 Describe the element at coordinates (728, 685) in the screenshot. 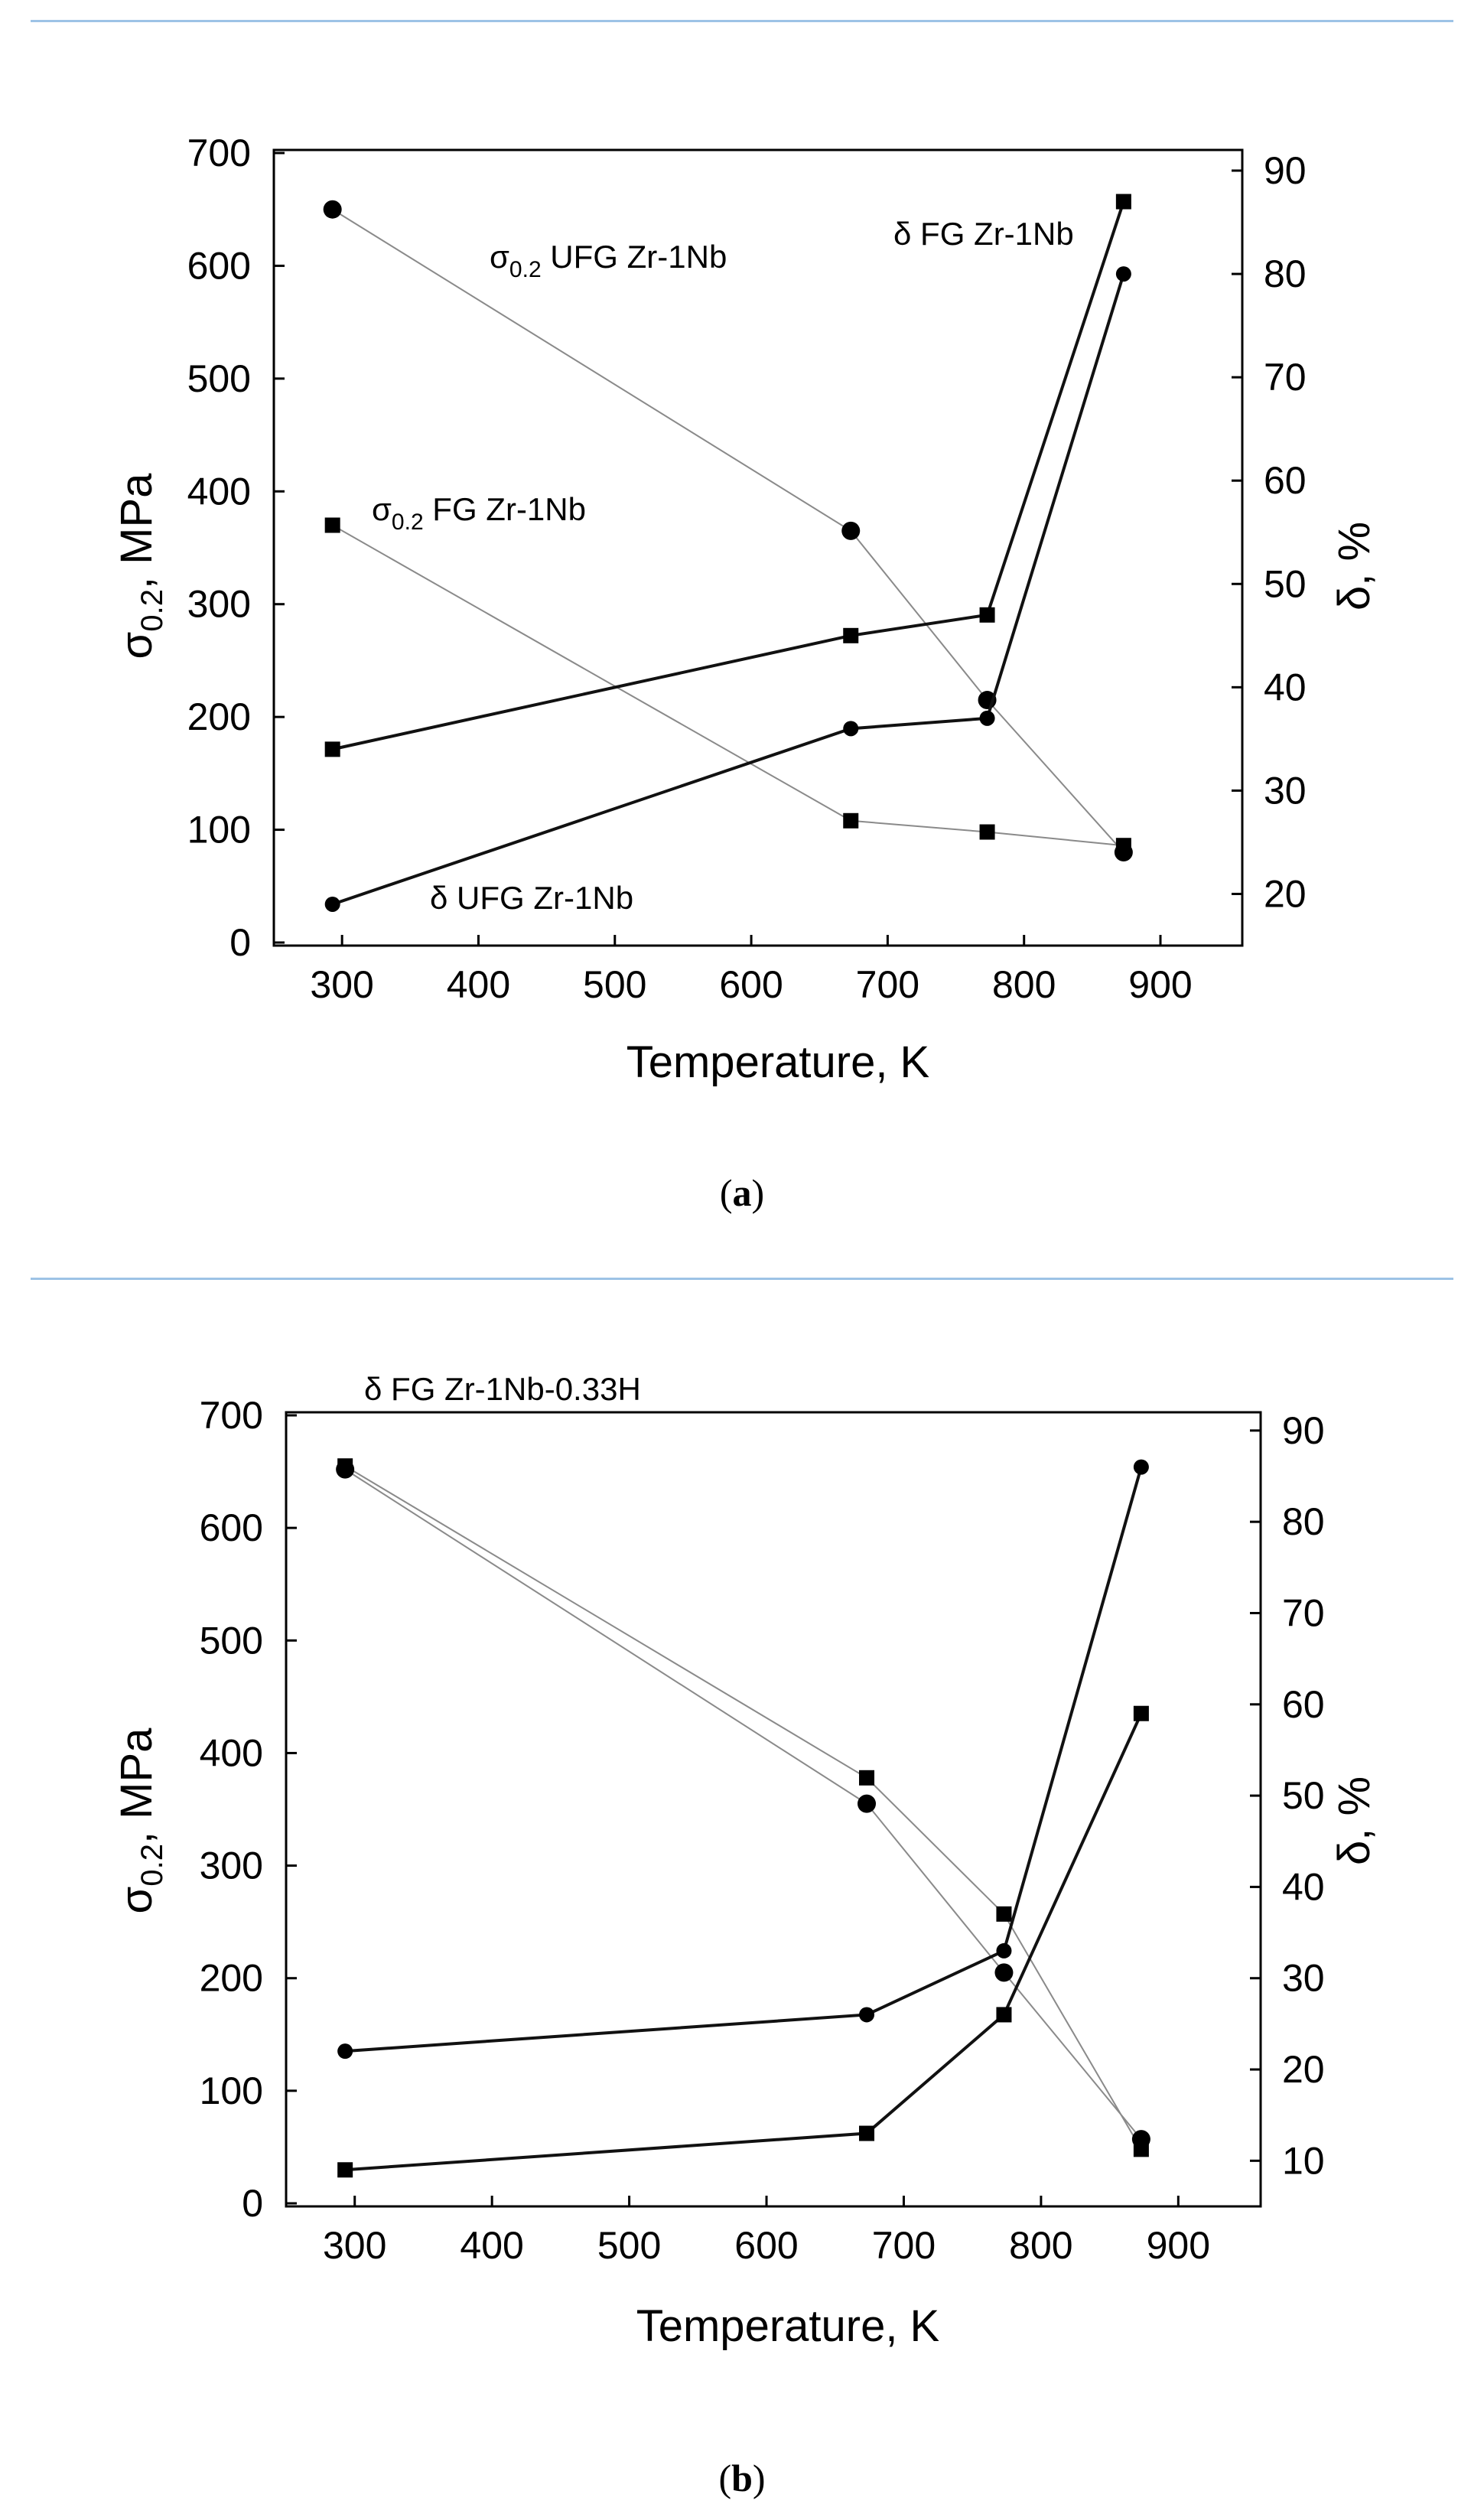

I see `series-line--0-2-fg-zr-1nb` at that location.